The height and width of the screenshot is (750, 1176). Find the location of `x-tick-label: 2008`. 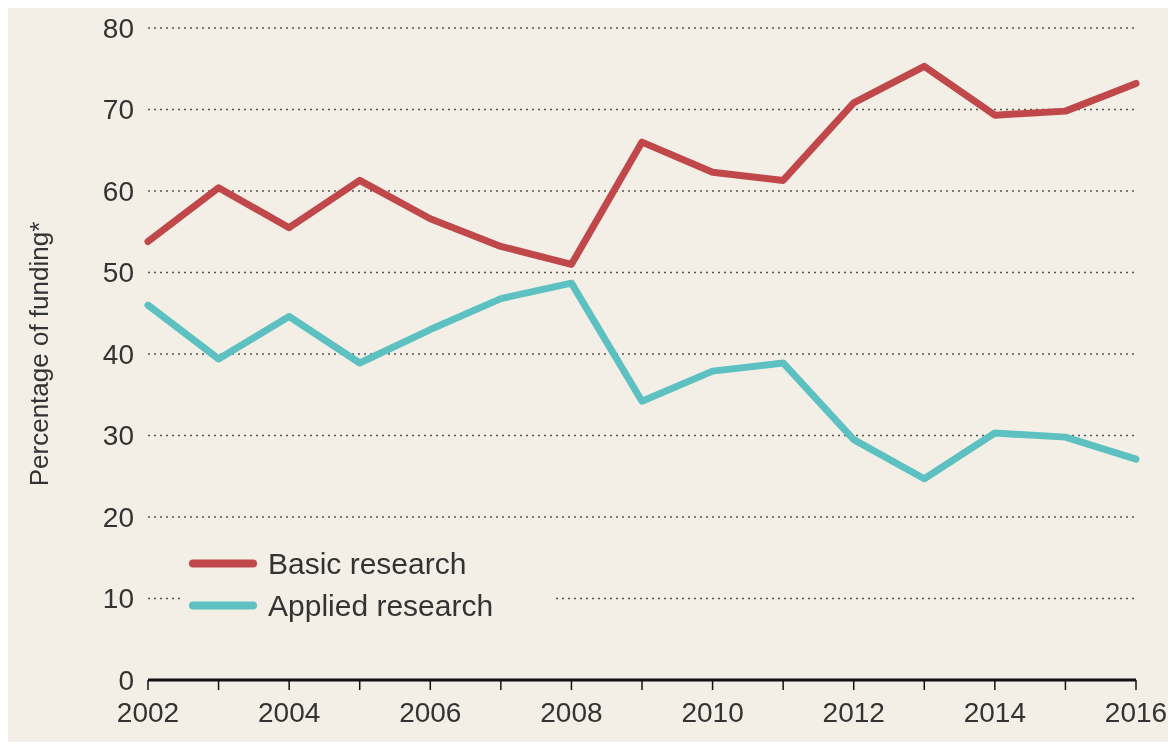

x-tick-label: 2008 is located at coordinates (571, 712).